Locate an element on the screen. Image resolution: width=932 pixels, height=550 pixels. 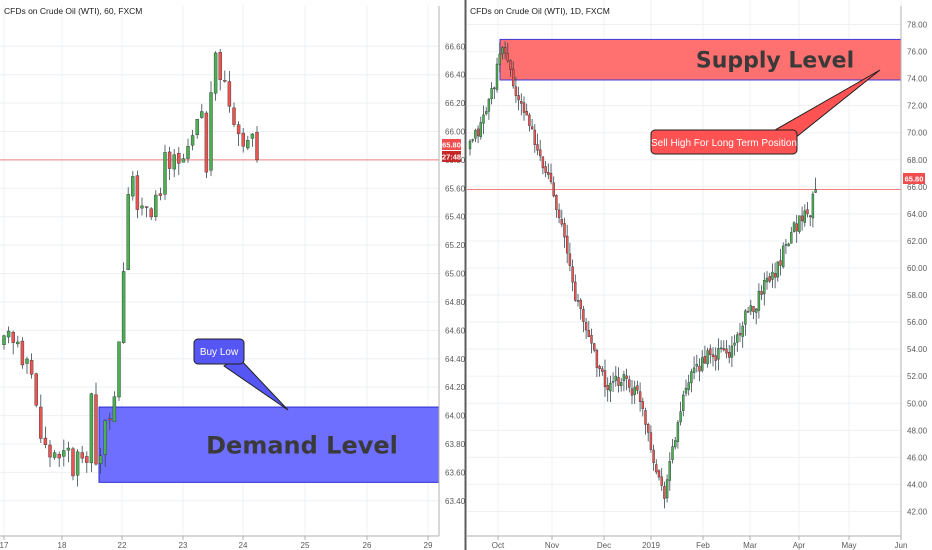
y-tick-label: 76.00 is located at coordinates (917, 52).